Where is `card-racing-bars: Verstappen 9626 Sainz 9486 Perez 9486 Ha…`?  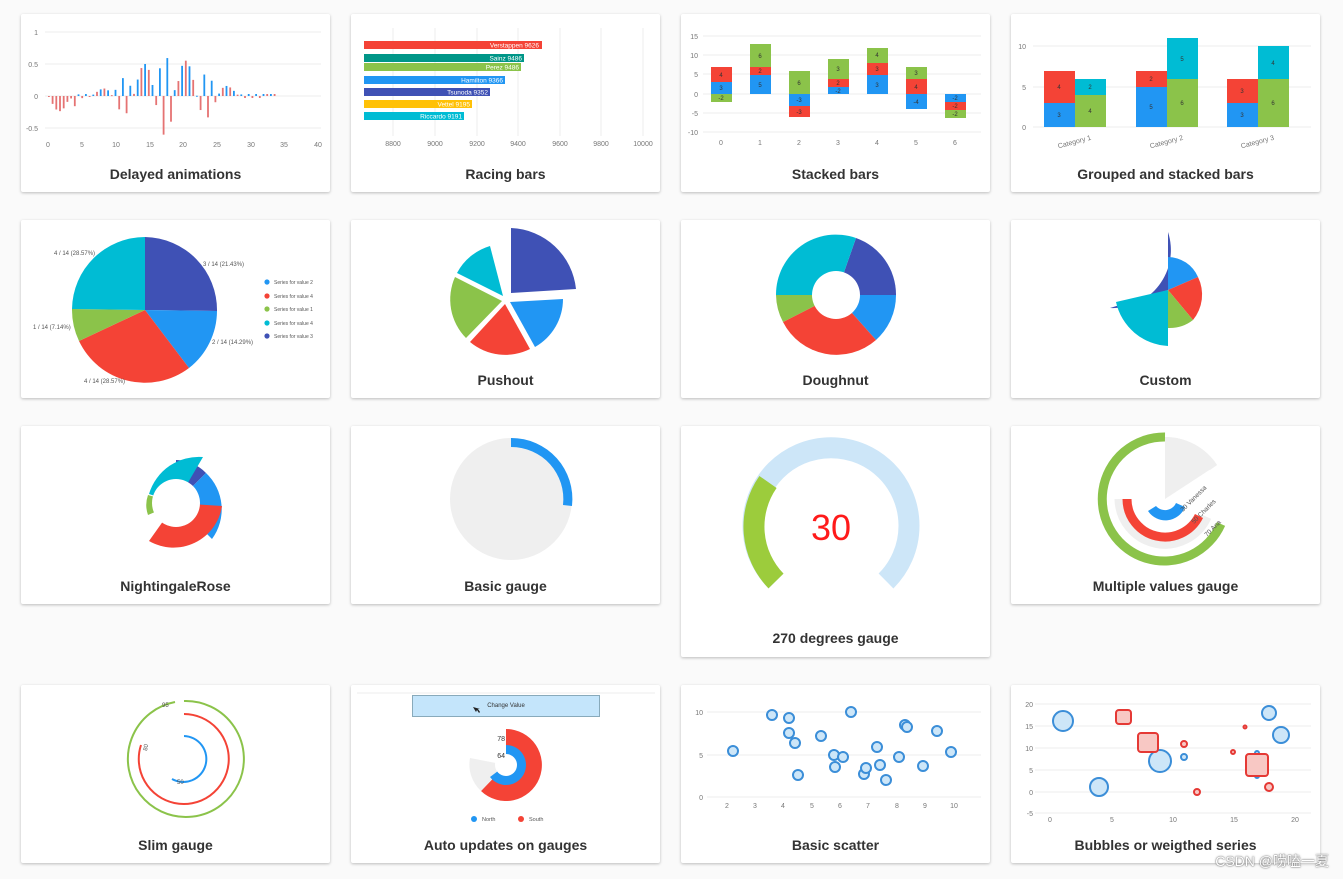
card-racing-bars: Verstappen 9626 Sainz 9486 Perez 9486 Ha… is located at coordinates (505, 103).